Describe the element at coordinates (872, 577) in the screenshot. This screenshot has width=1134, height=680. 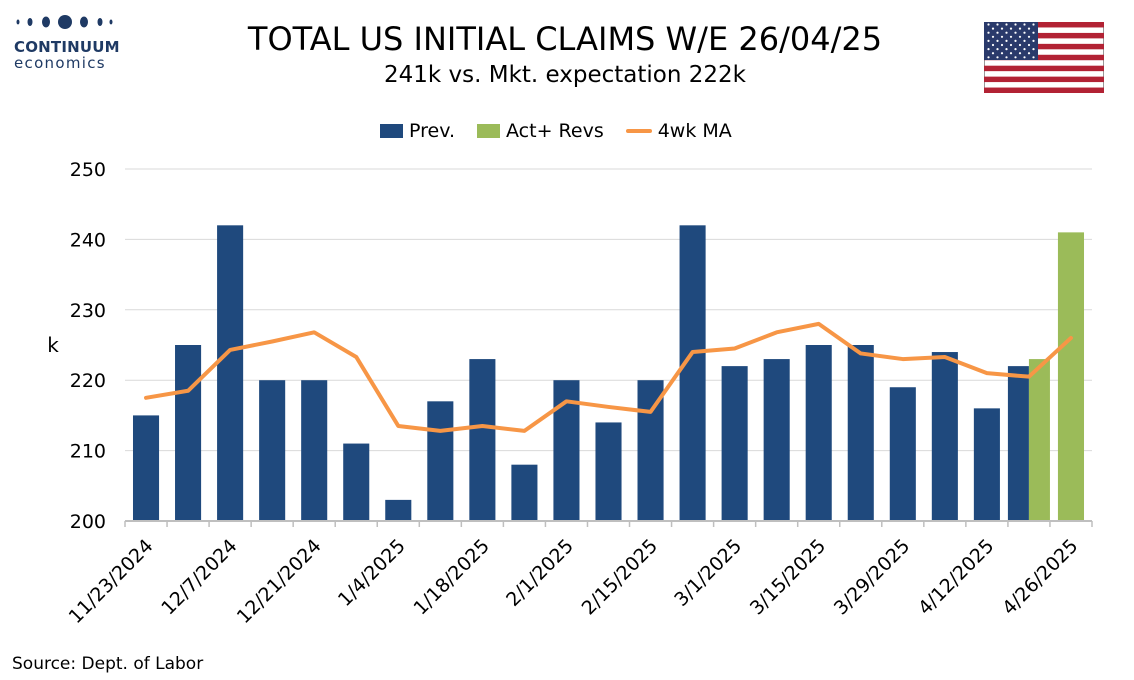
I see `x-tick-label: 3/29/2025` at that location.